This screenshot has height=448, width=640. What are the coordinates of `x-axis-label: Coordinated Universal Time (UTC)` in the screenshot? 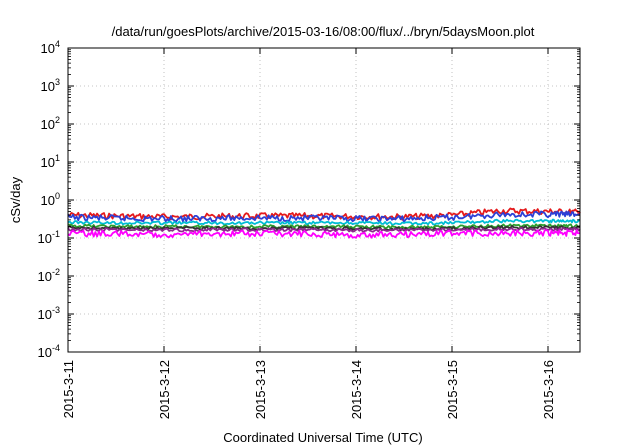 It's located at (322, 437).